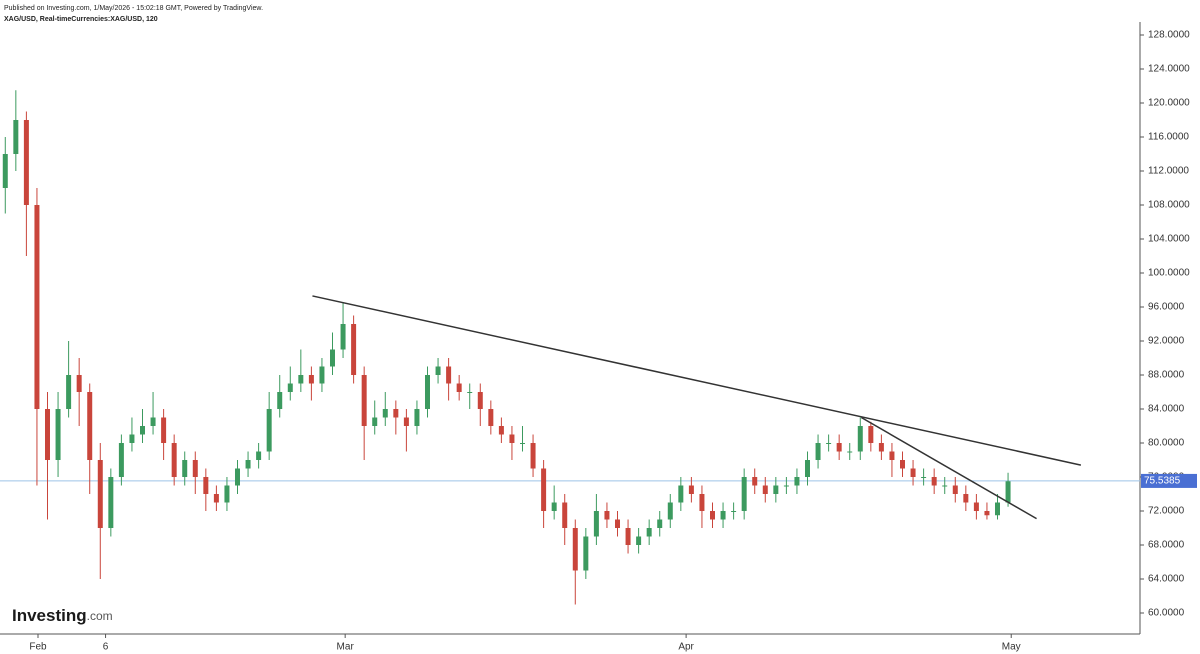 This screenshot has width=1200, height=654. What do you see at coordinates (346, 647) in the screenshot?
I see `x-tick-label: Mar` at bounding box center [346, 647].